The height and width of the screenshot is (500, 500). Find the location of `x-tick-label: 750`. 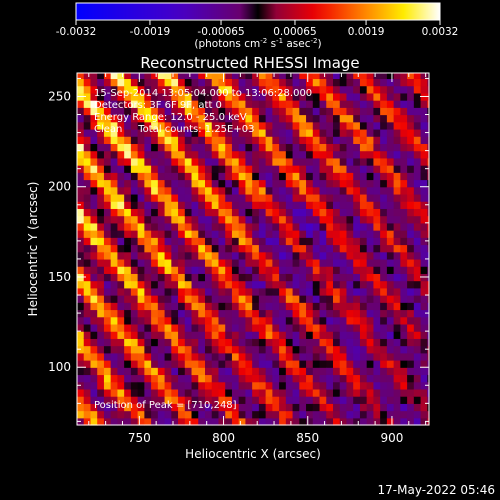

x-tick-label: 750 is located at coordinates (139, 438).